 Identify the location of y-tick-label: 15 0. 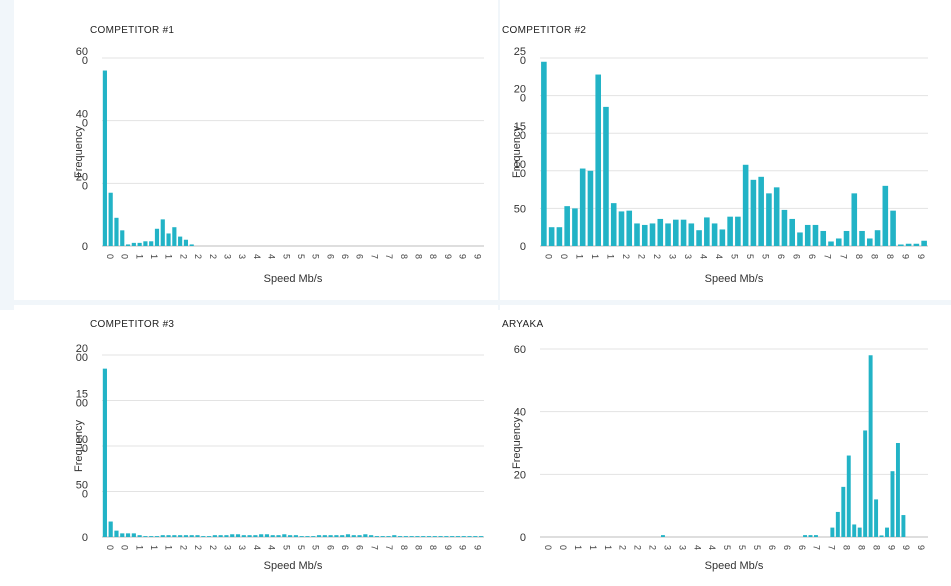
(520, 131).